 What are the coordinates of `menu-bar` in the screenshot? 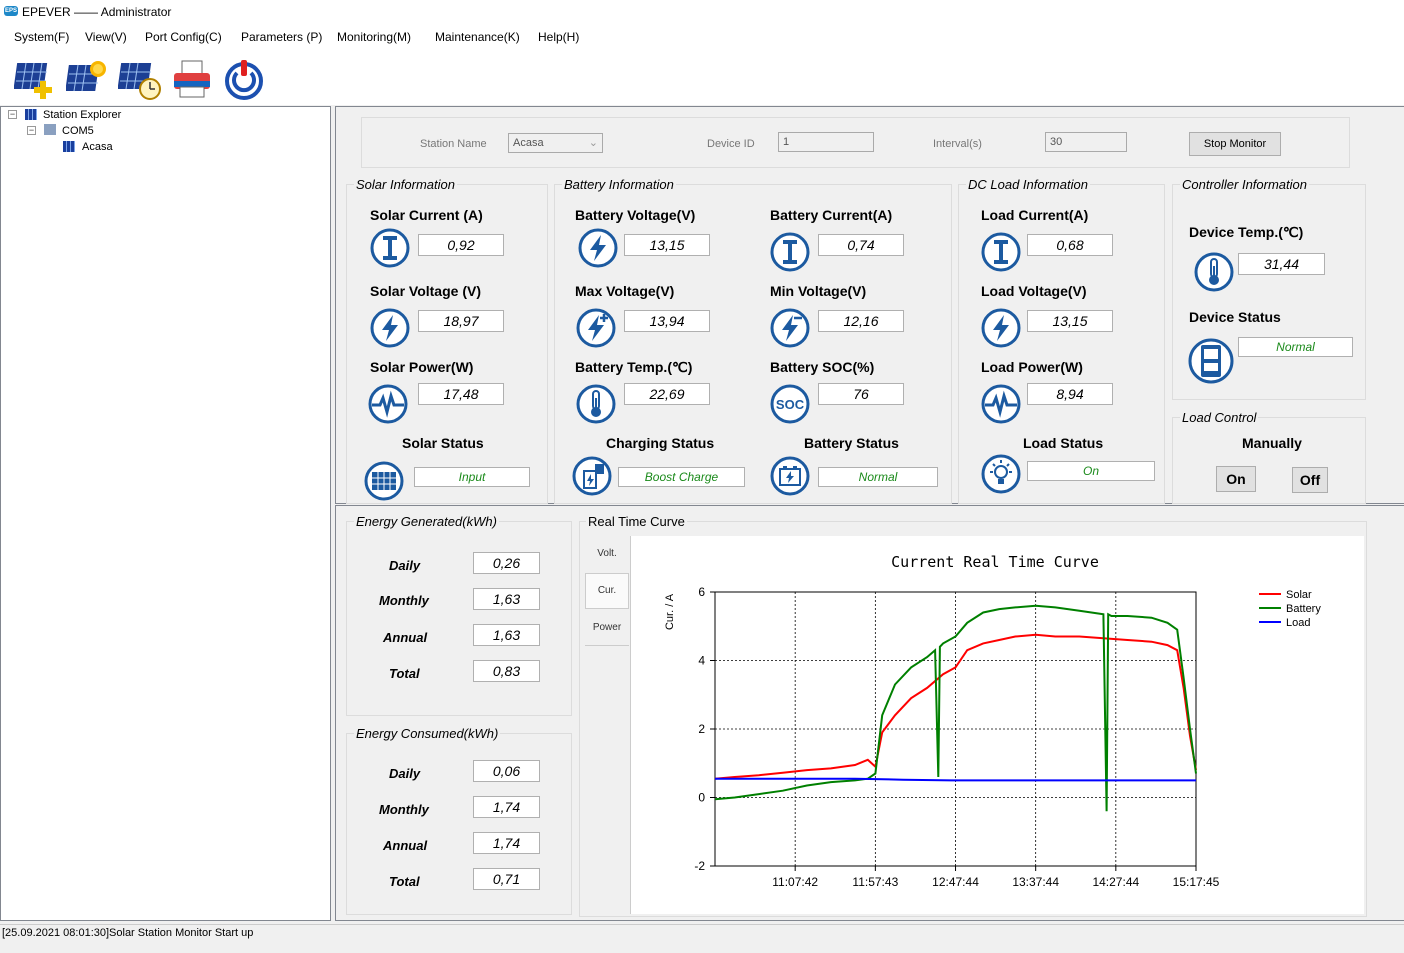 It's located at (702, 37).